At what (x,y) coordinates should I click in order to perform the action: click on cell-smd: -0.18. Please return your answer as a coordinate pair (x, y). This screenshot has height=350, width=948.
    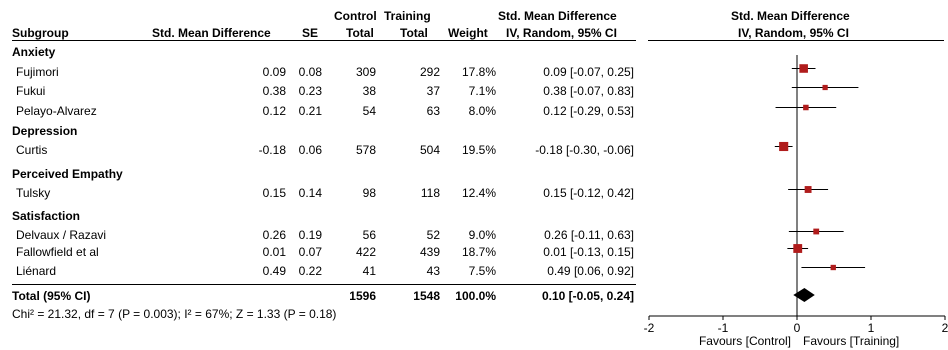
    Looking at the image, I should click on (272, 150).